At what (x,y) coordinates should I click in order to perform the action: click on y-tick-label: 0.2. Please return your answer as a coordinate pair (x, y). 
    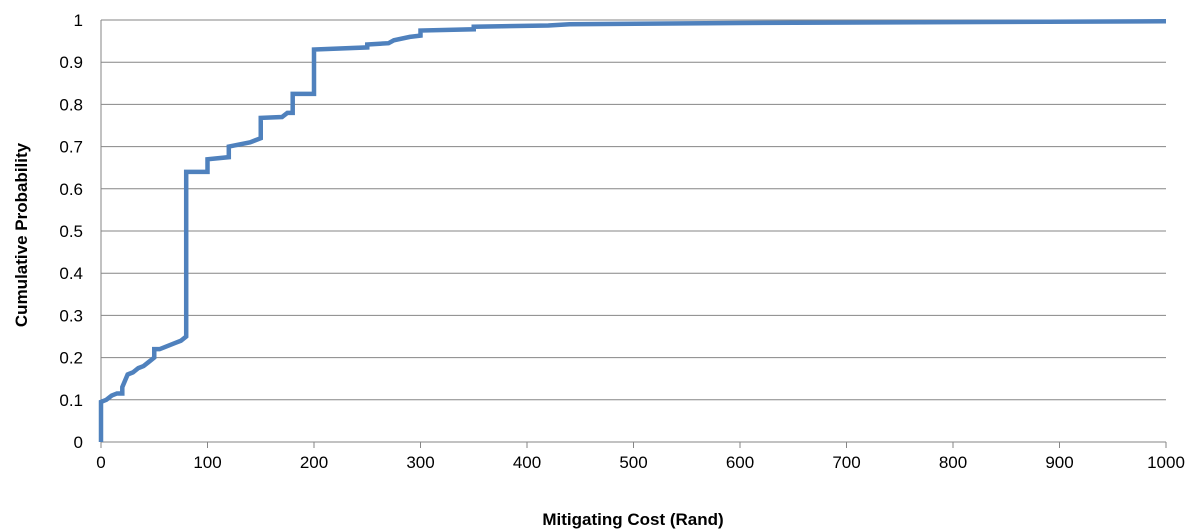
    Looking at the image, I should click on (71, 358).